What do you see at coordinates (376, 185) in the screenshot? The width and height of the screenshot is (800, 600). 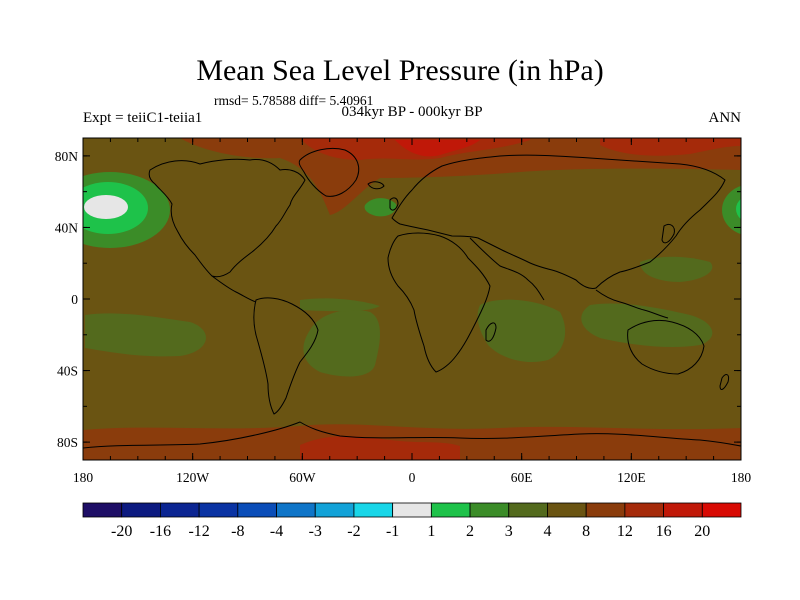 I see `coast-iceland` at bounding box center [376, 185].